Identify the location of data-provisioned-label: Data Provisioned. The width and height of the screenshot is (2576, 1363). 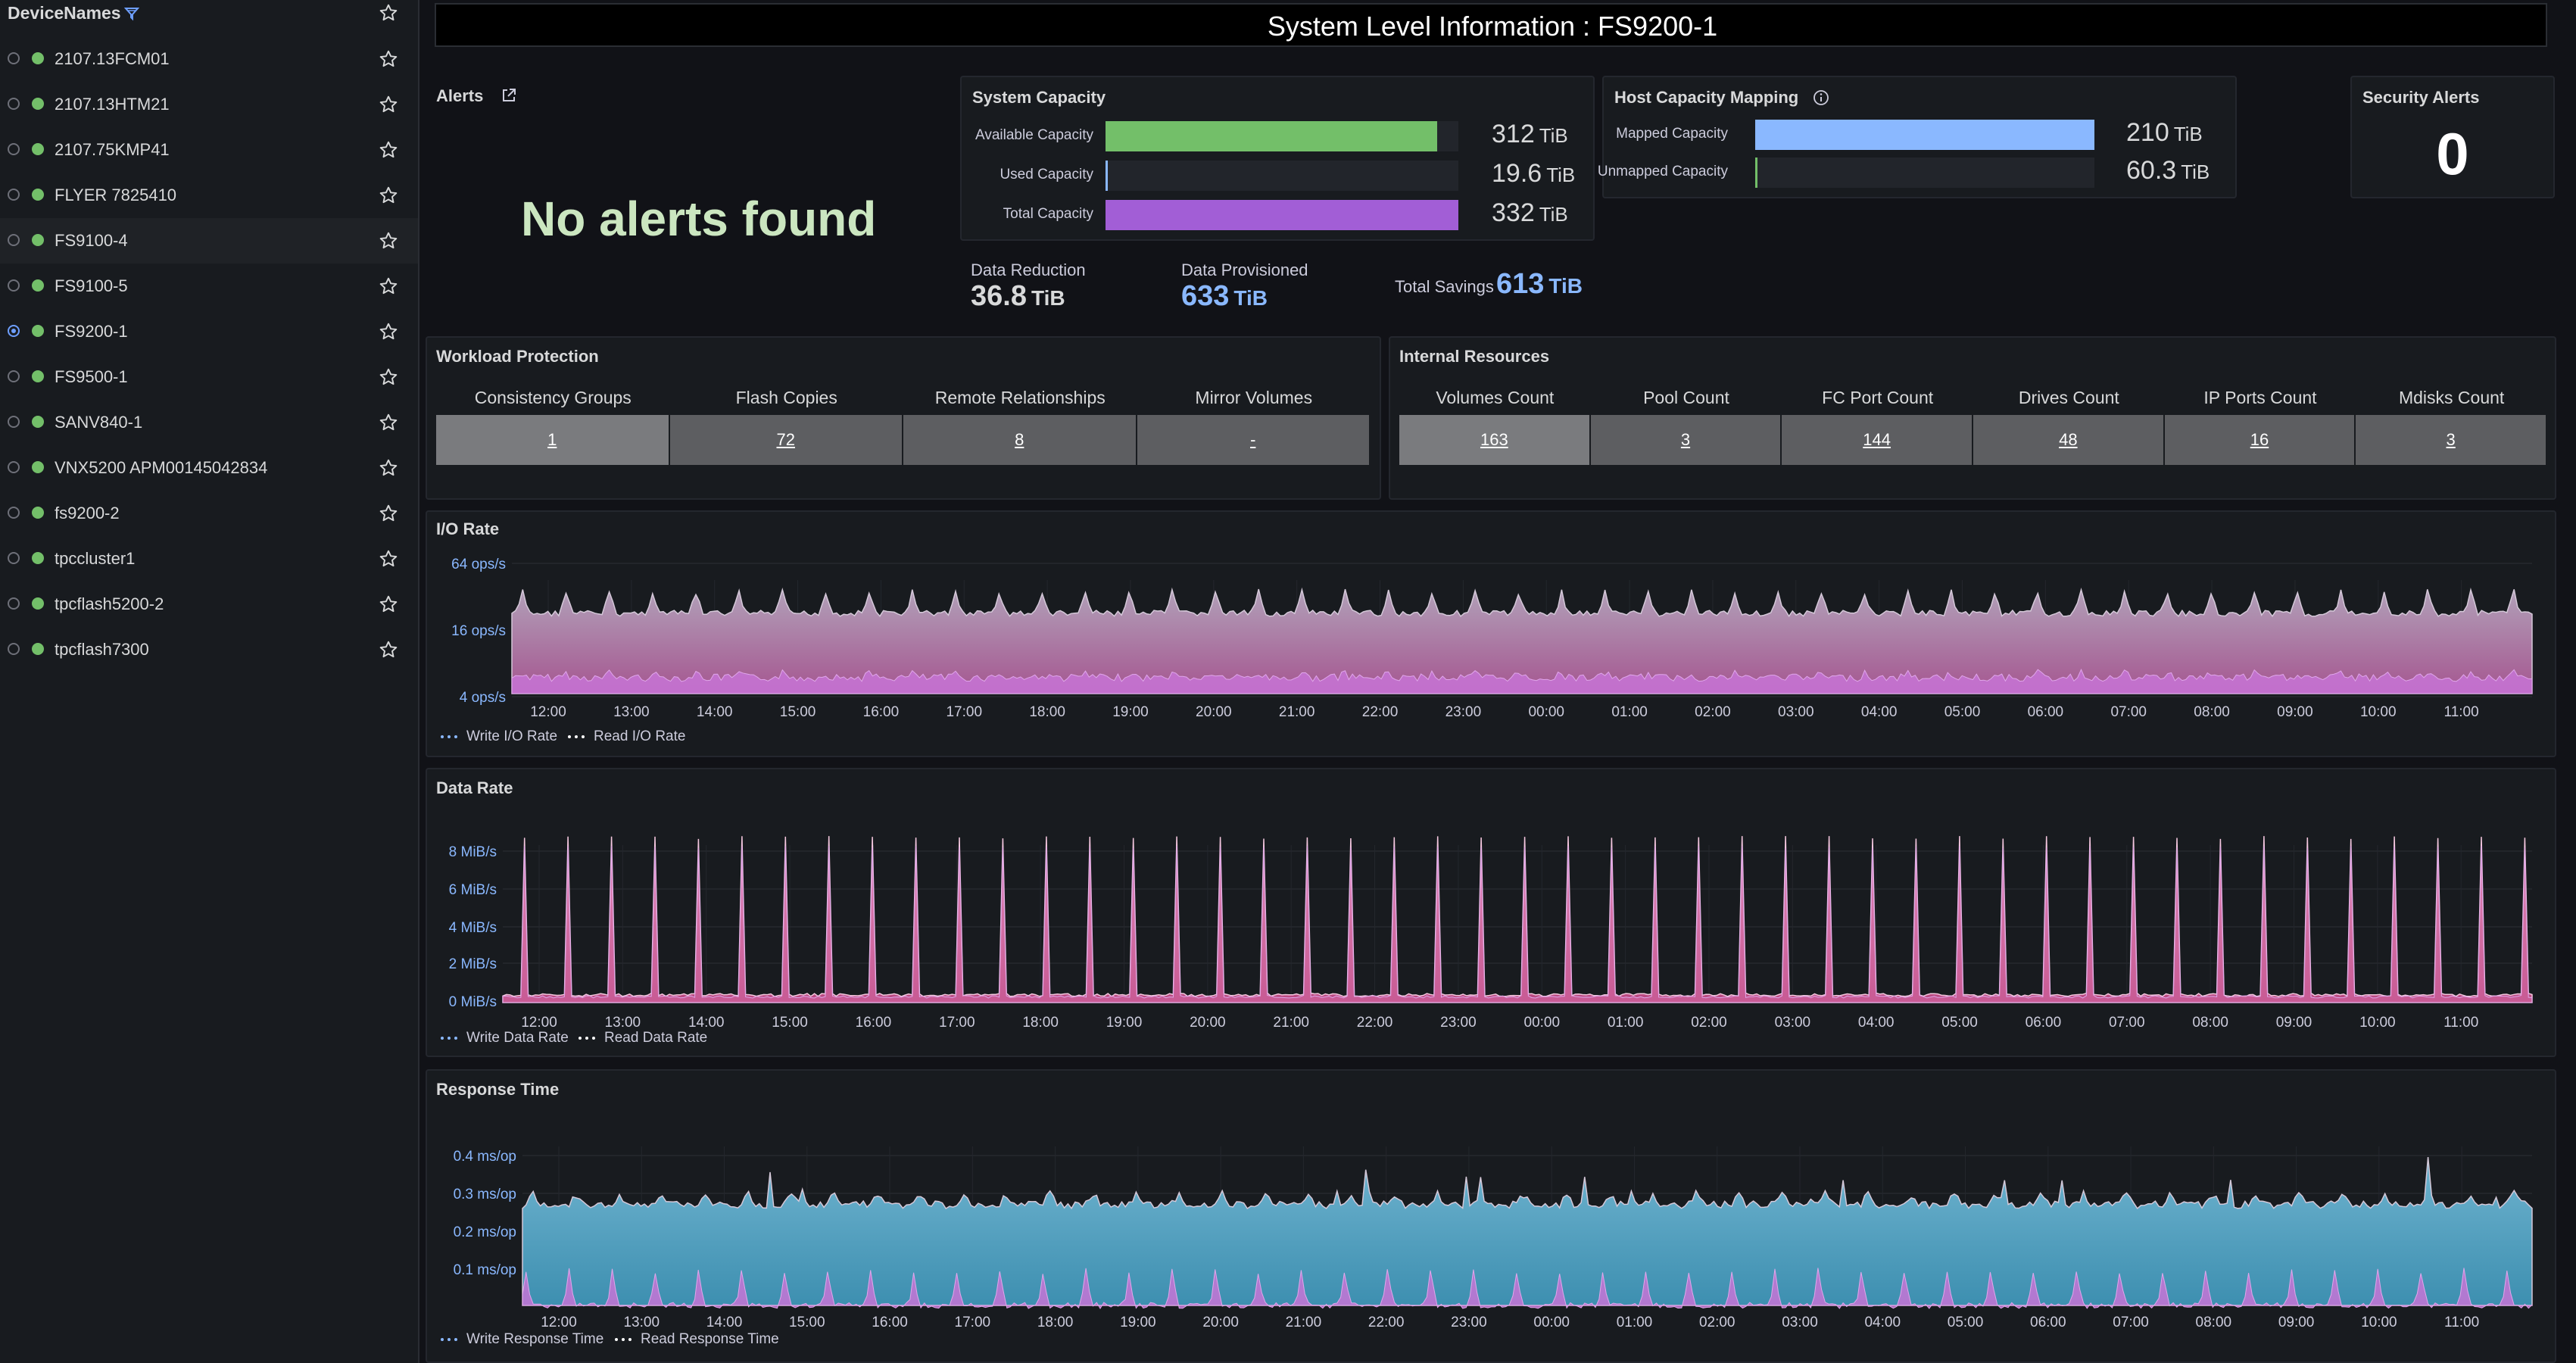
(1244, 269).